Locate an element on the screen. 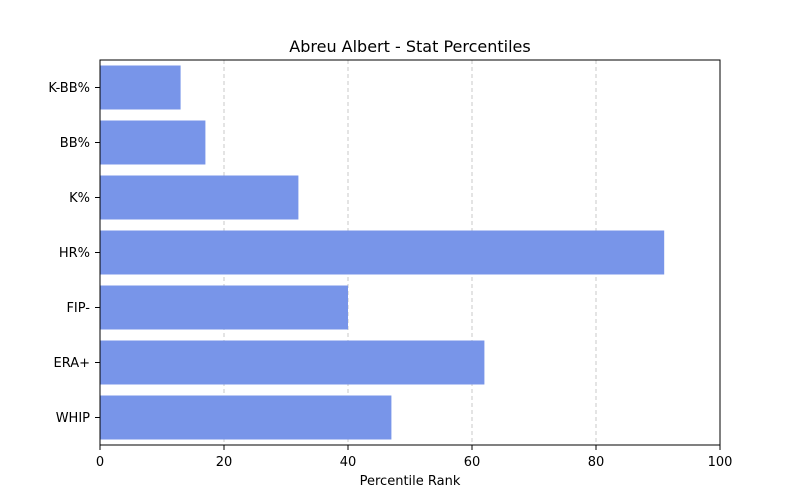 This screenshot has width=800, height=500. x-tick-label: 100 is located at coordinates (720, 462).